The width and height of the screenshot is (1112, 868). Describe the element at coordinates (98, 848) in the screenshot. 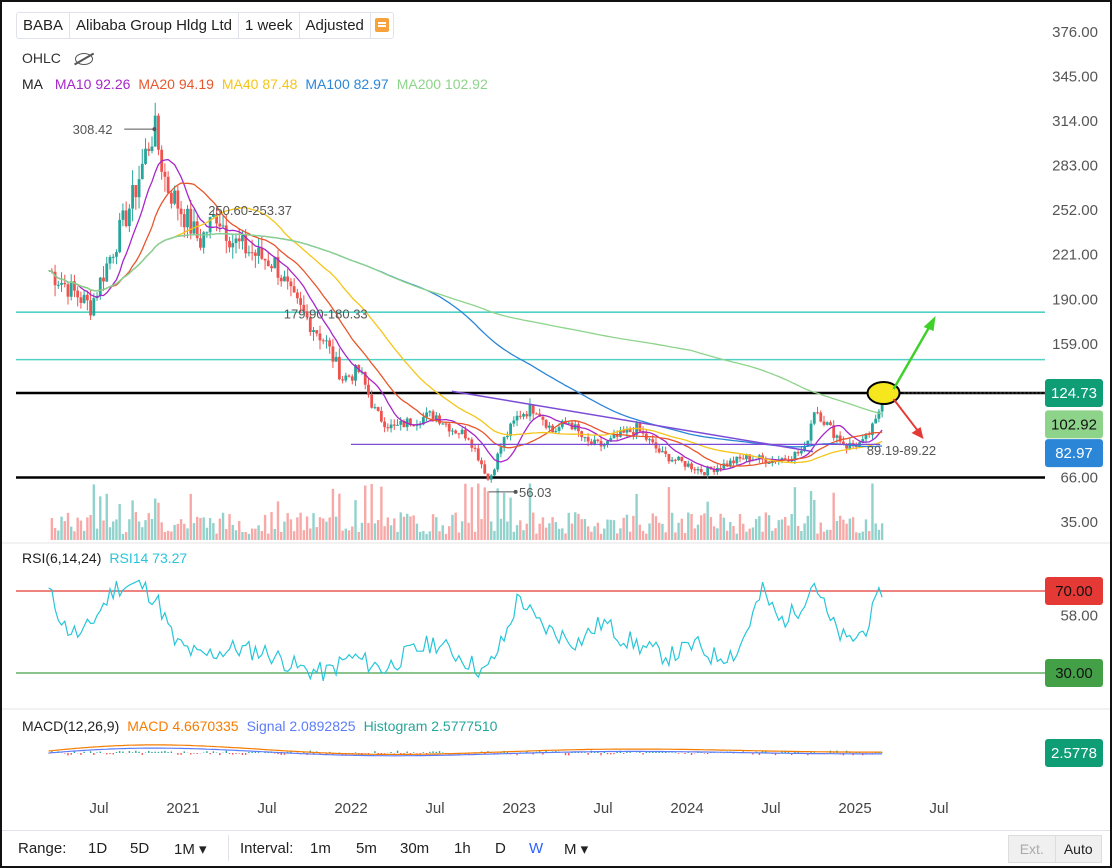

I see `range-1d-button: 1D` at that location.